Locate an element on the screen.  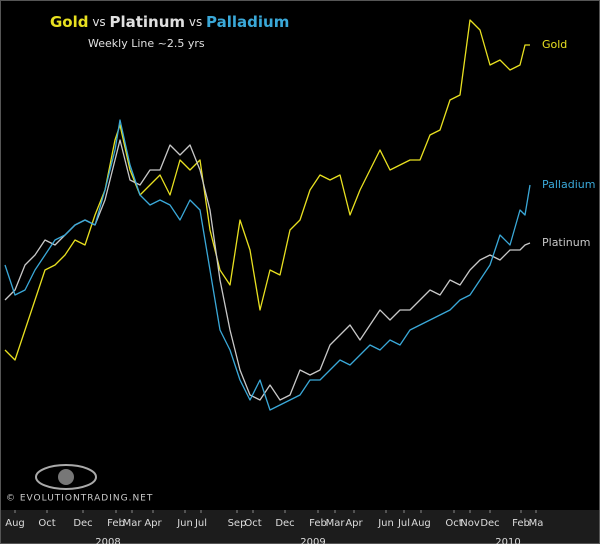
x-year-label: 2010 is located at coordinates (507, 540).